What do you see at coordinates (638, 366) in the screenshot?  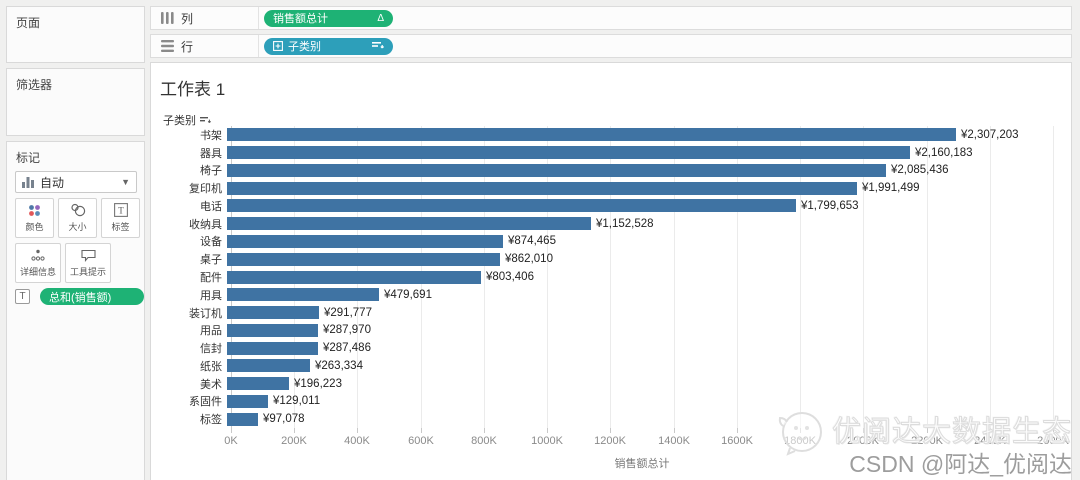 I see `bar-track: ¥263,334` at bounding box center [638, 366].